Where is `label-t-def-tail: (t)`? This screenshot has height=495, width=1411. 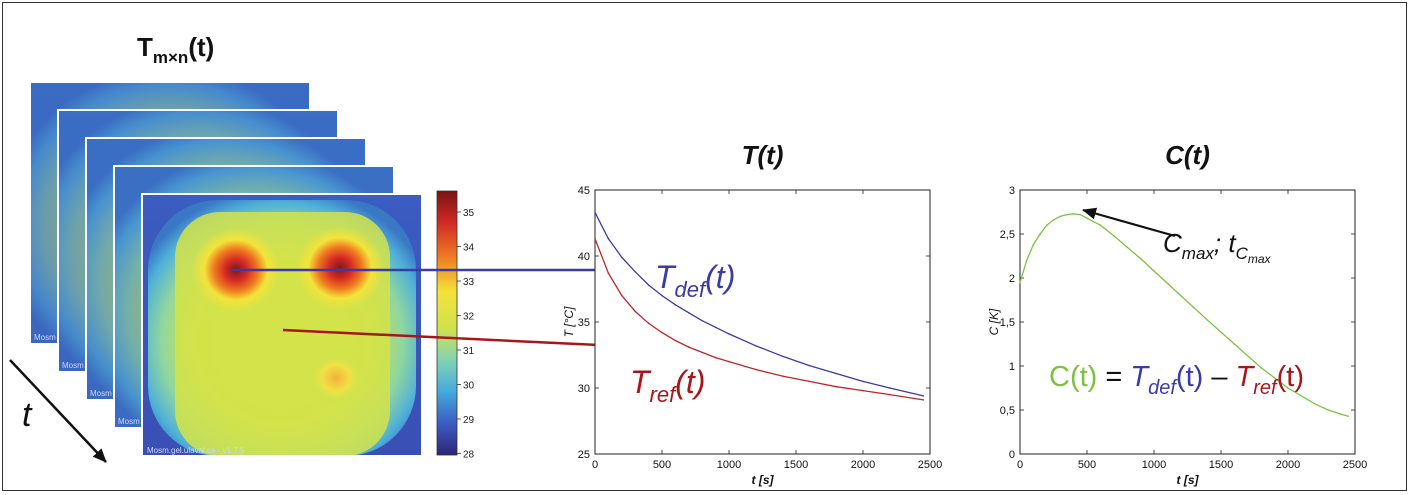 label-t-def-tail: (t) is located at coordinates (720, 277).